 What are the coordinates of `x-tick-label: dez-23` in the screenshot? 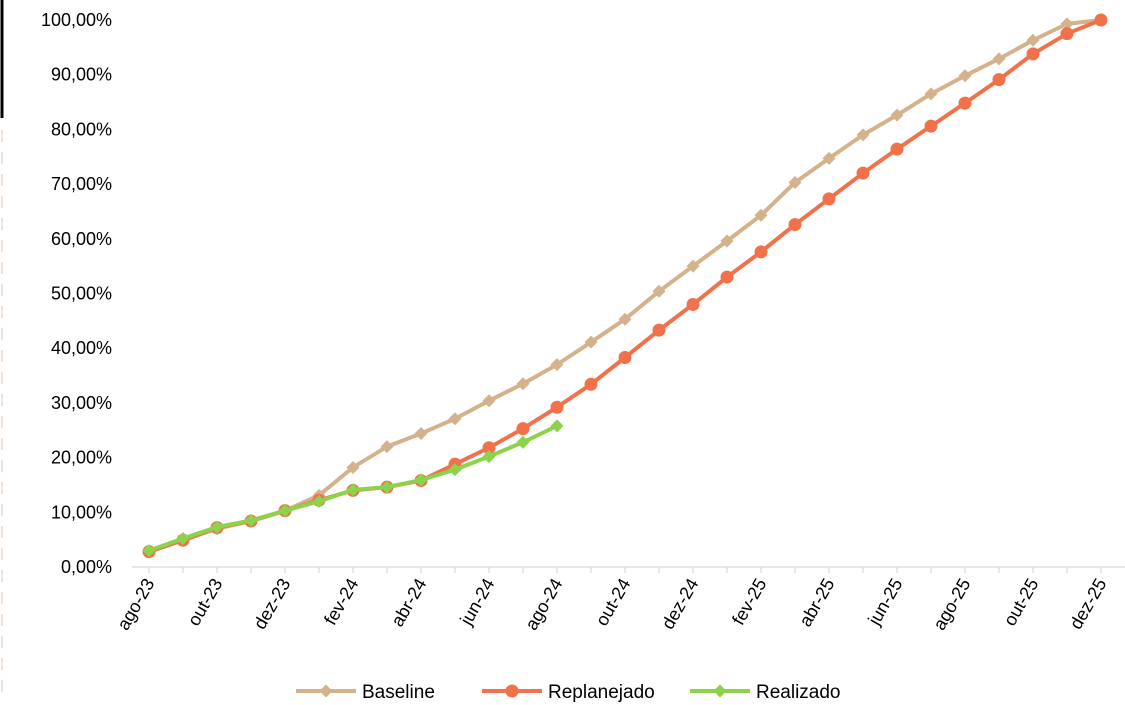 It's located at (272, 604).